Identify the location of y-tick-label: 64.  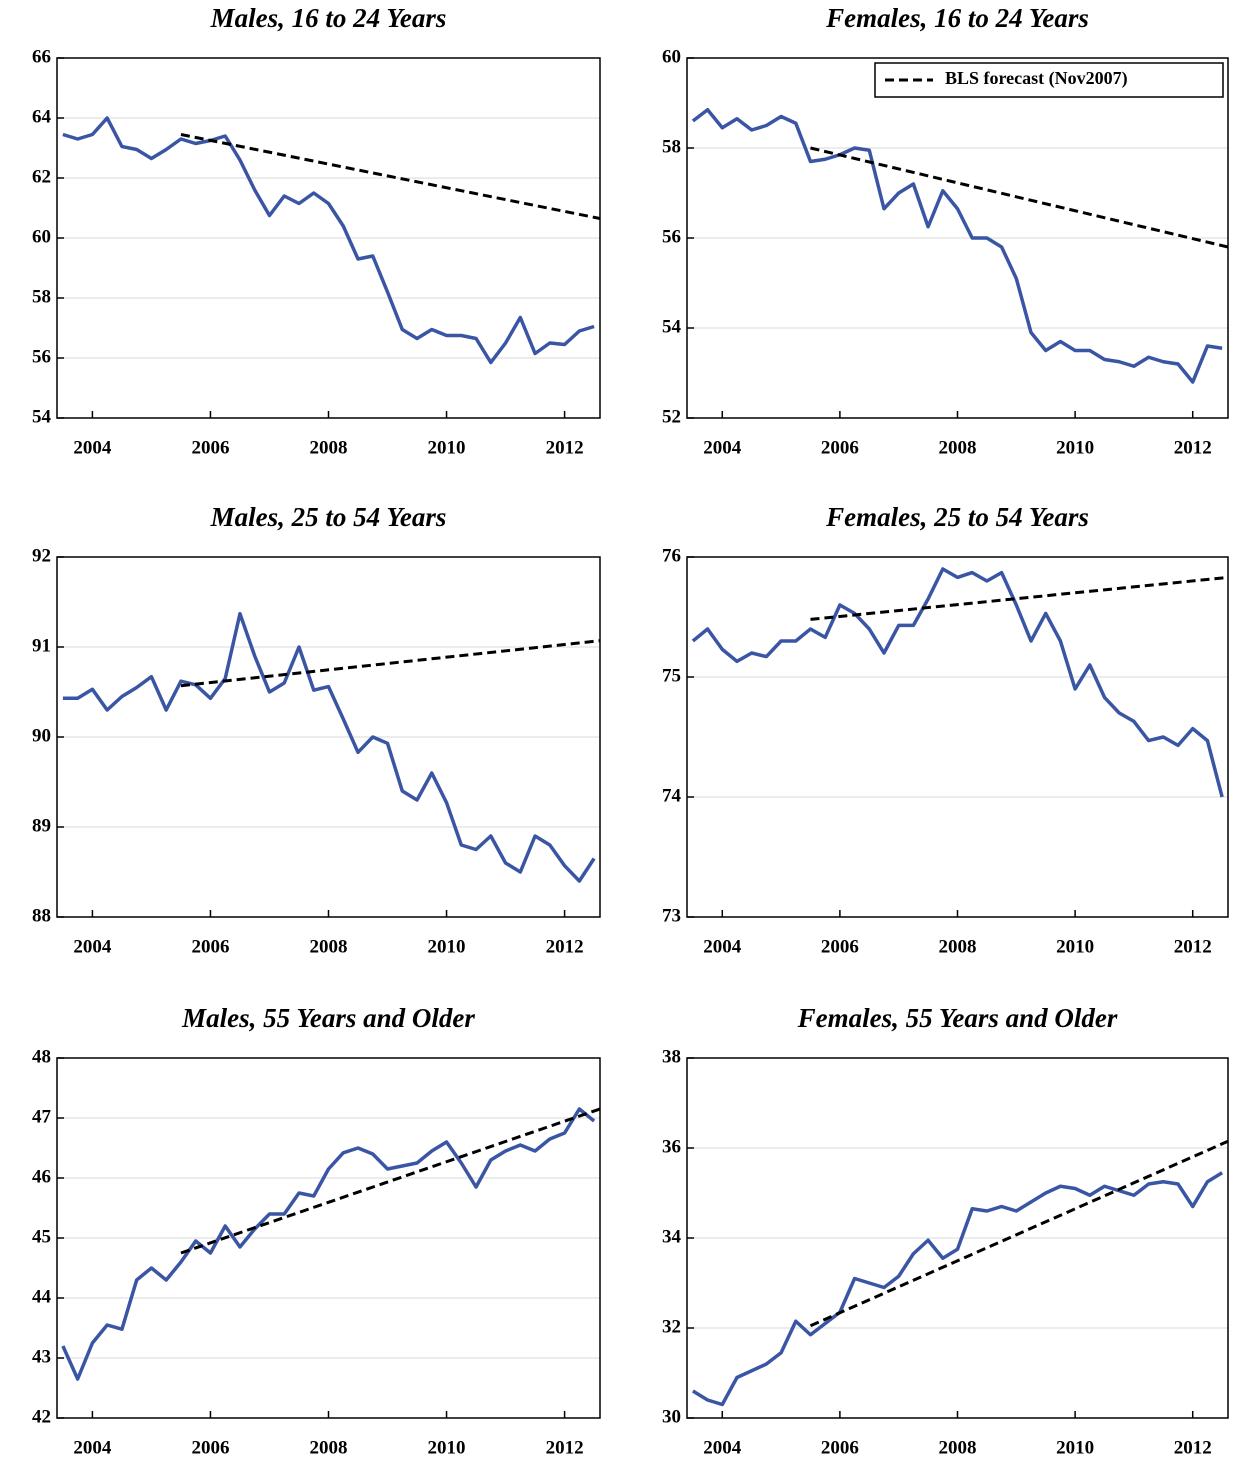
(42, 116).